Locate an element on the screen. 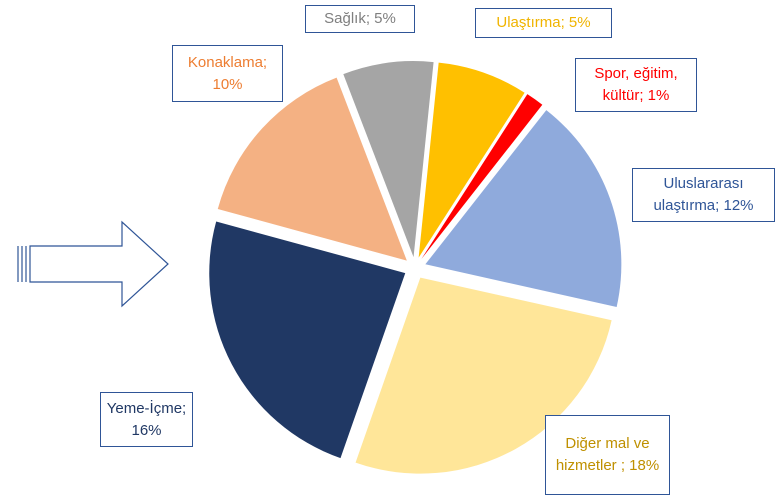 This screenshot has height=501, width=784. data-label: Diğer mal ve hizmetler ; 18% is located at coordinates (607, 455).